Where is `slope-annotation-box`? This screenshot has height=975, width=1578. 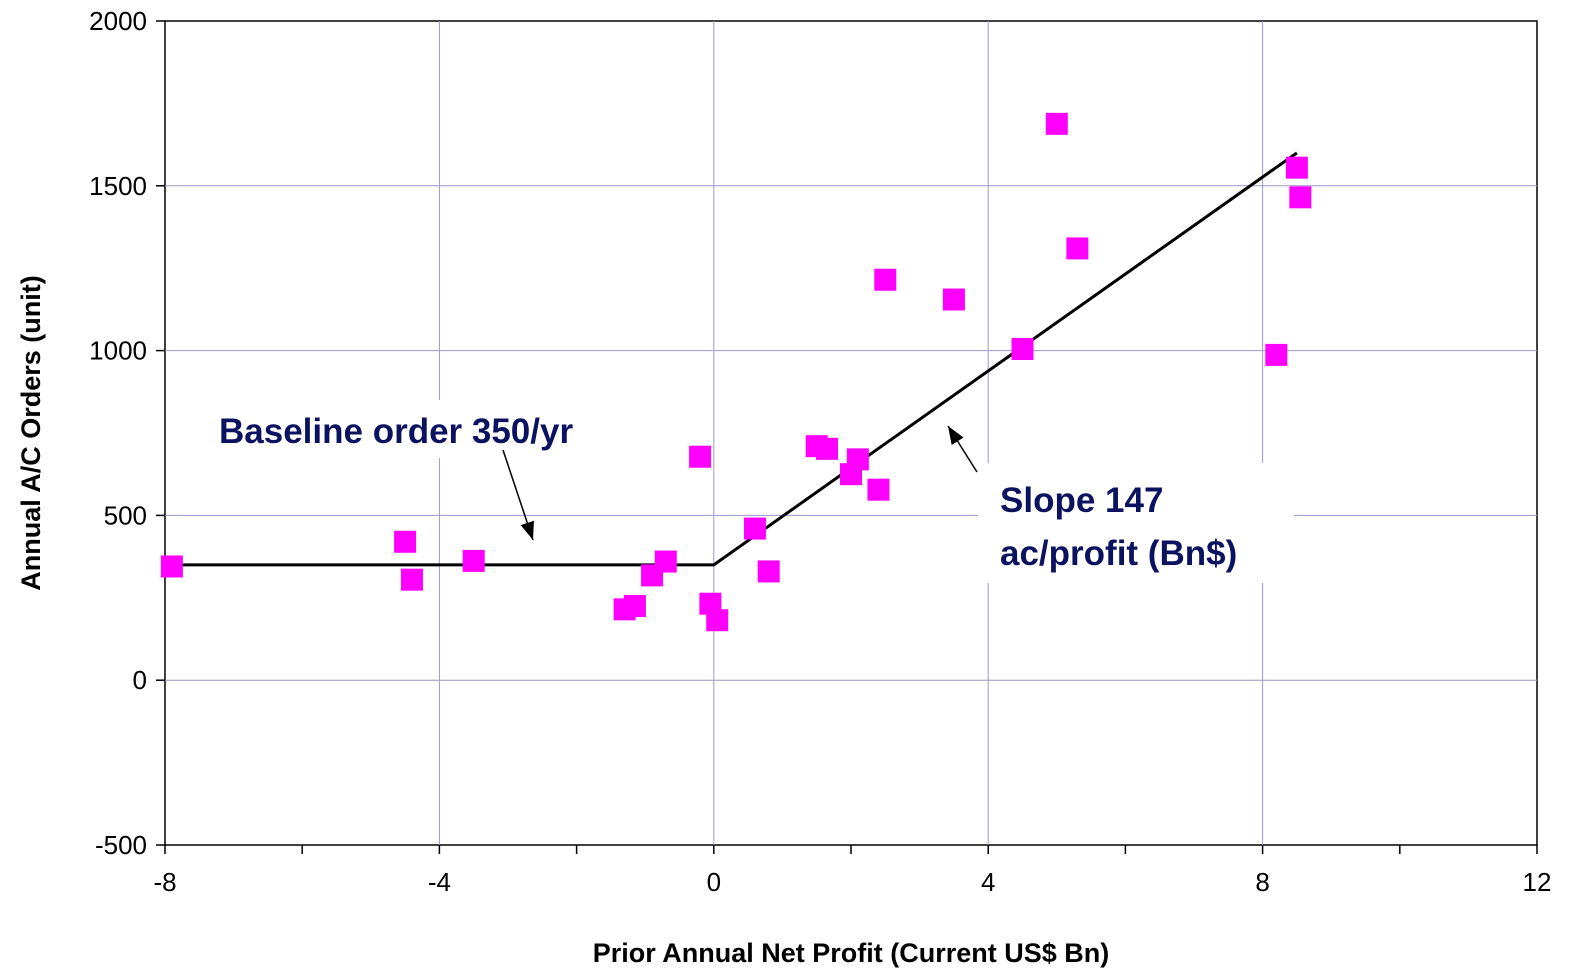 slope-annotation-box is located at coordinates (1136, 523).